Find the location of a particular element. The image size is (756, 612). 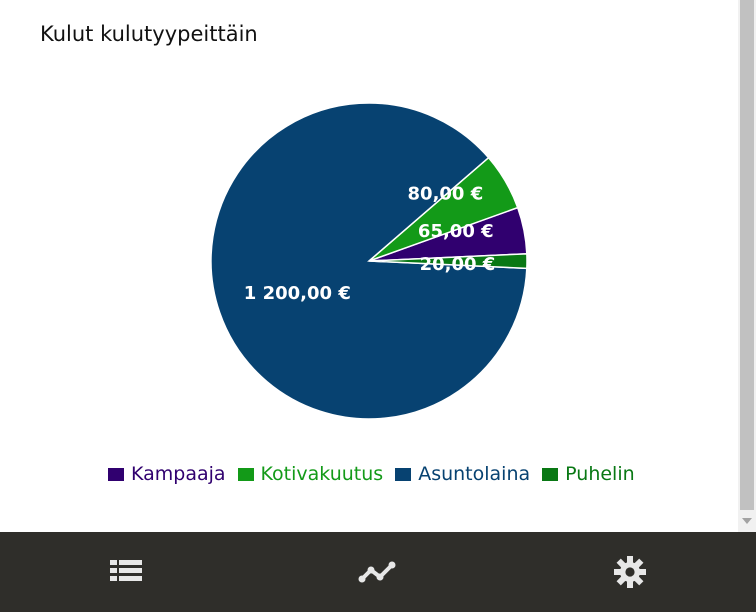

nav-list-button is located at coordinates (126, 572).